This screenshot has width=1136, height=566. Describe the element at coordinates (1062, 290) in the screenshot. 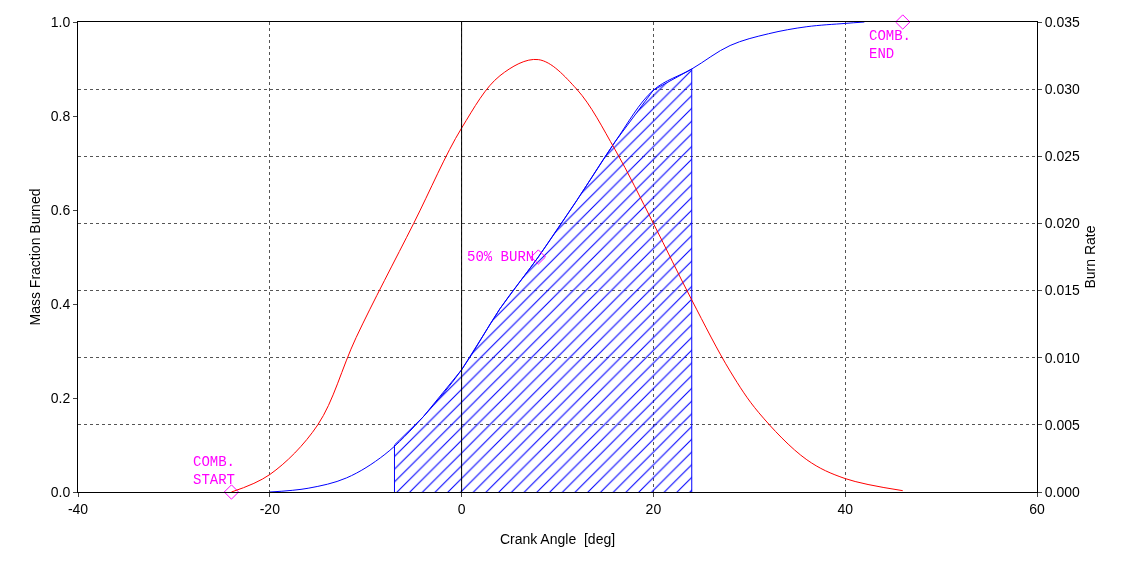

I see `y2-tick-label: 0.015` at that location.